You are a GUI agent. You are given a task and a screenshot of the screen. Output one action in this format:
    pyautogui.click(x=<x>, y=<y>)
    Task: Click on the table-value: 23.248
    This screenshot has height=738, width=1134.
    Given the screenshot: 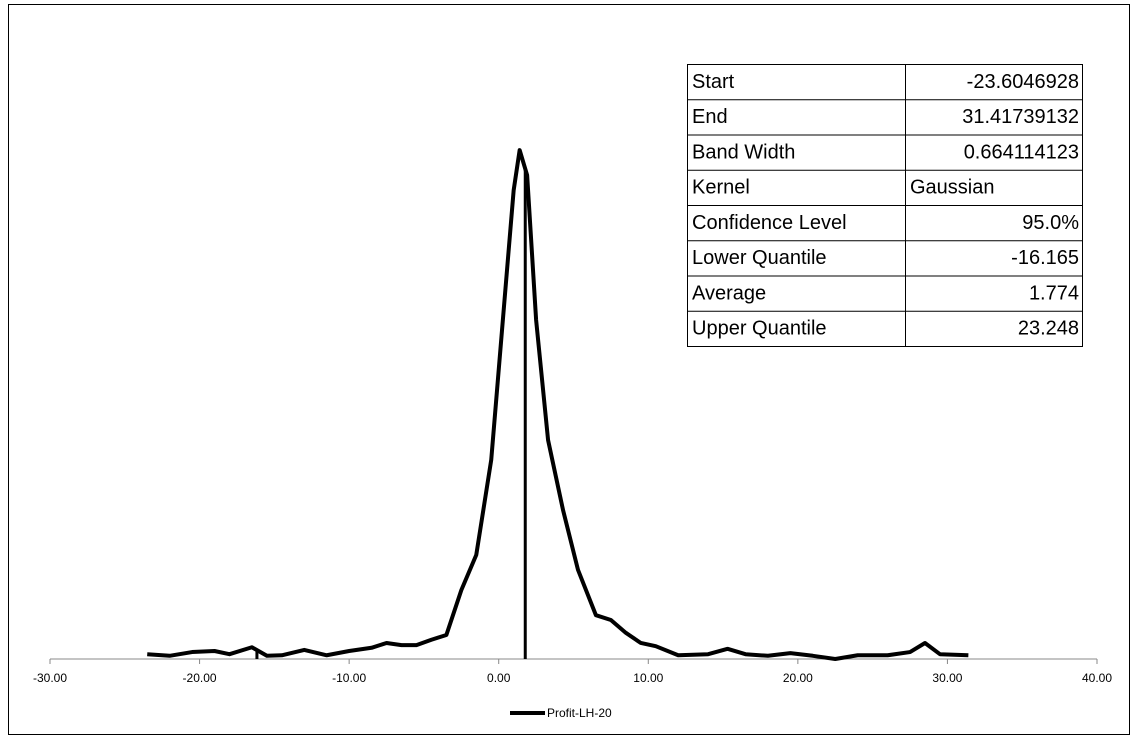 What is the action you would take?
    pyautogui.click(x=1048, y=329)
    